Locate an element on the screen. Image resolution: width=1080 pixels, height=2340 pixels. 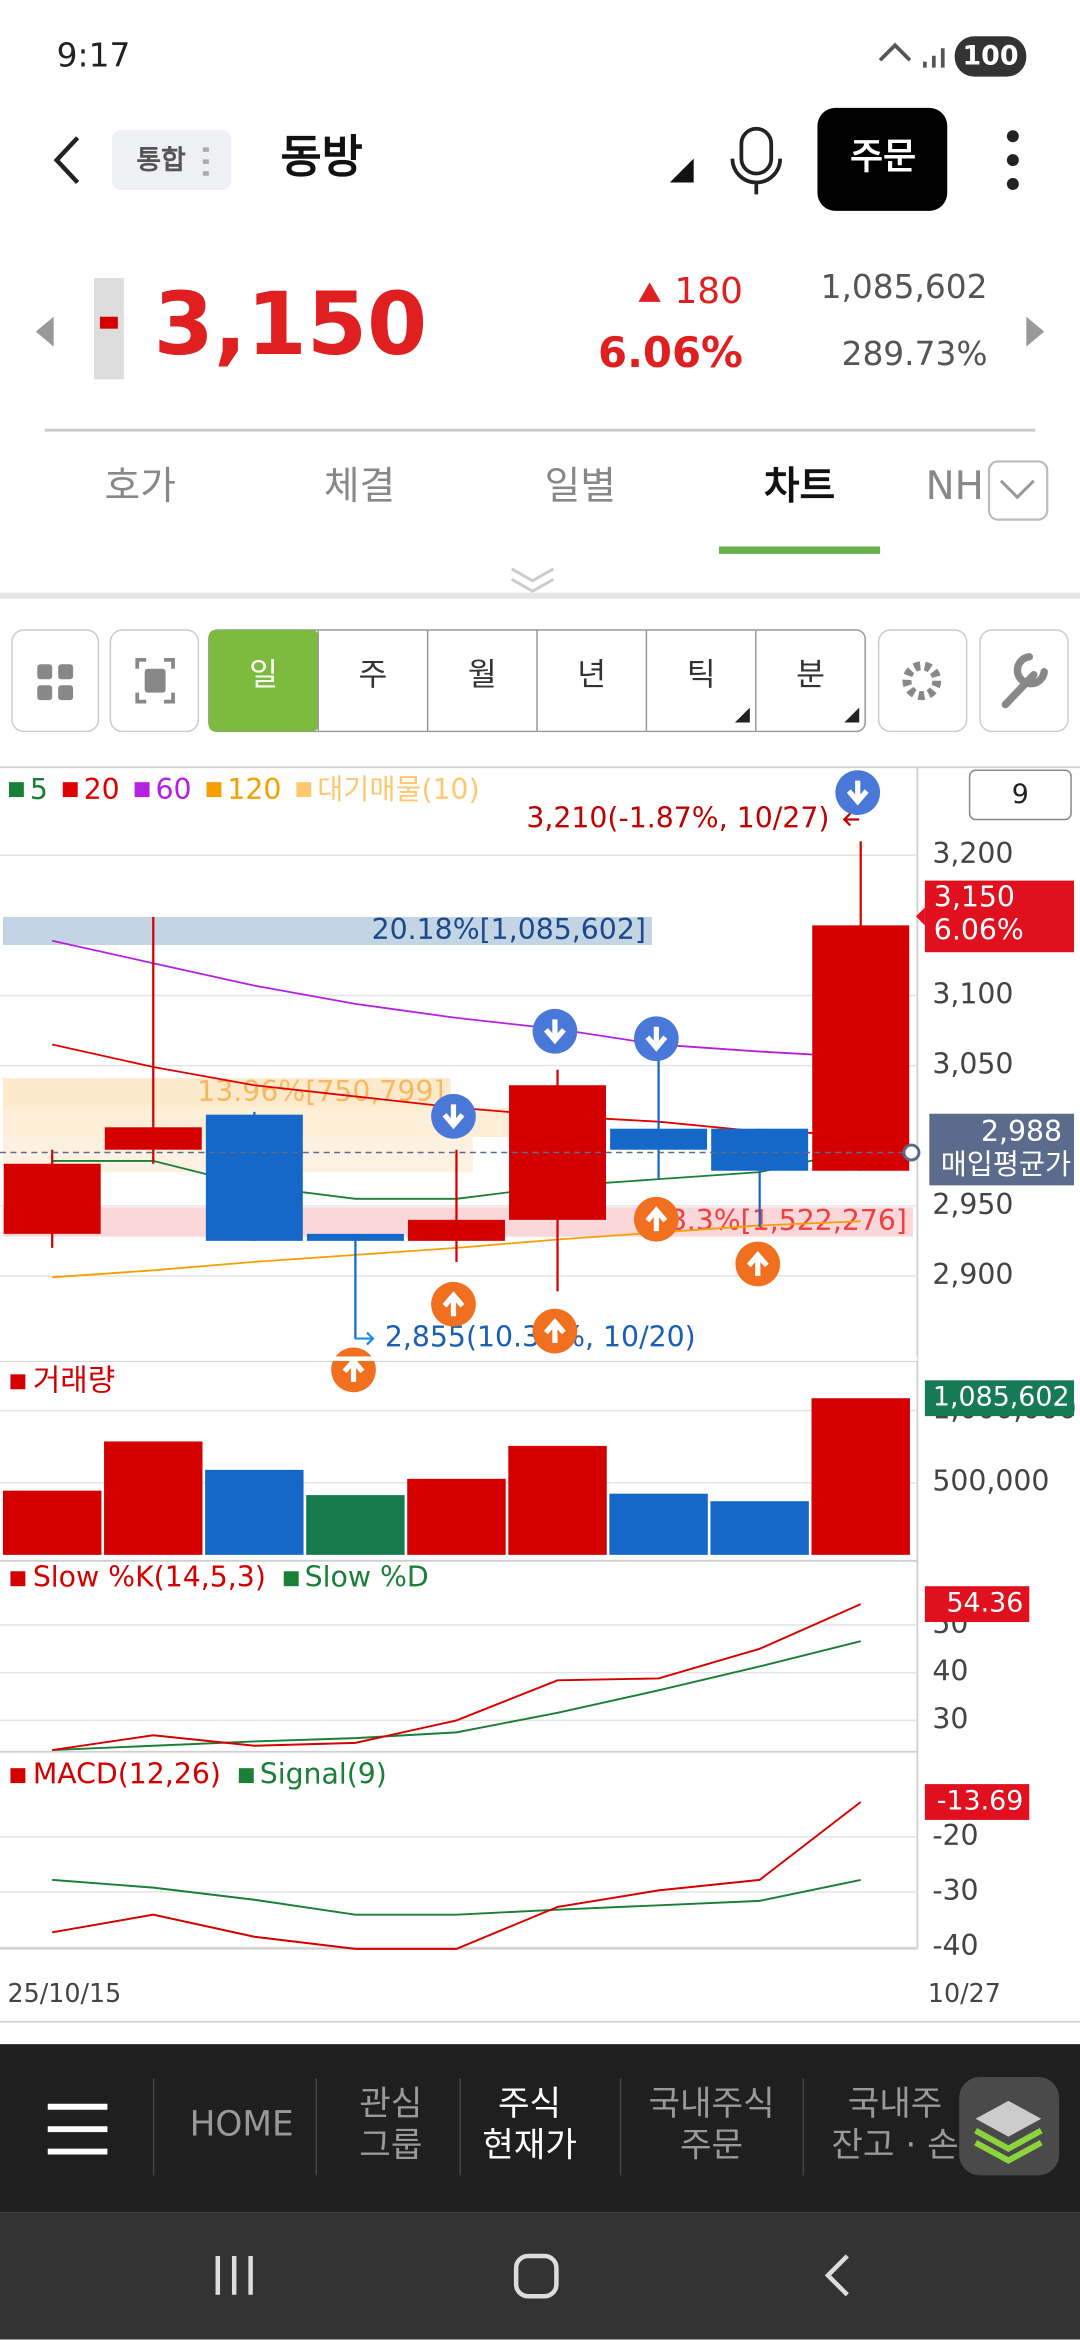
nav-item: 잔고 · 손 is located at coordinates (894, 2146).